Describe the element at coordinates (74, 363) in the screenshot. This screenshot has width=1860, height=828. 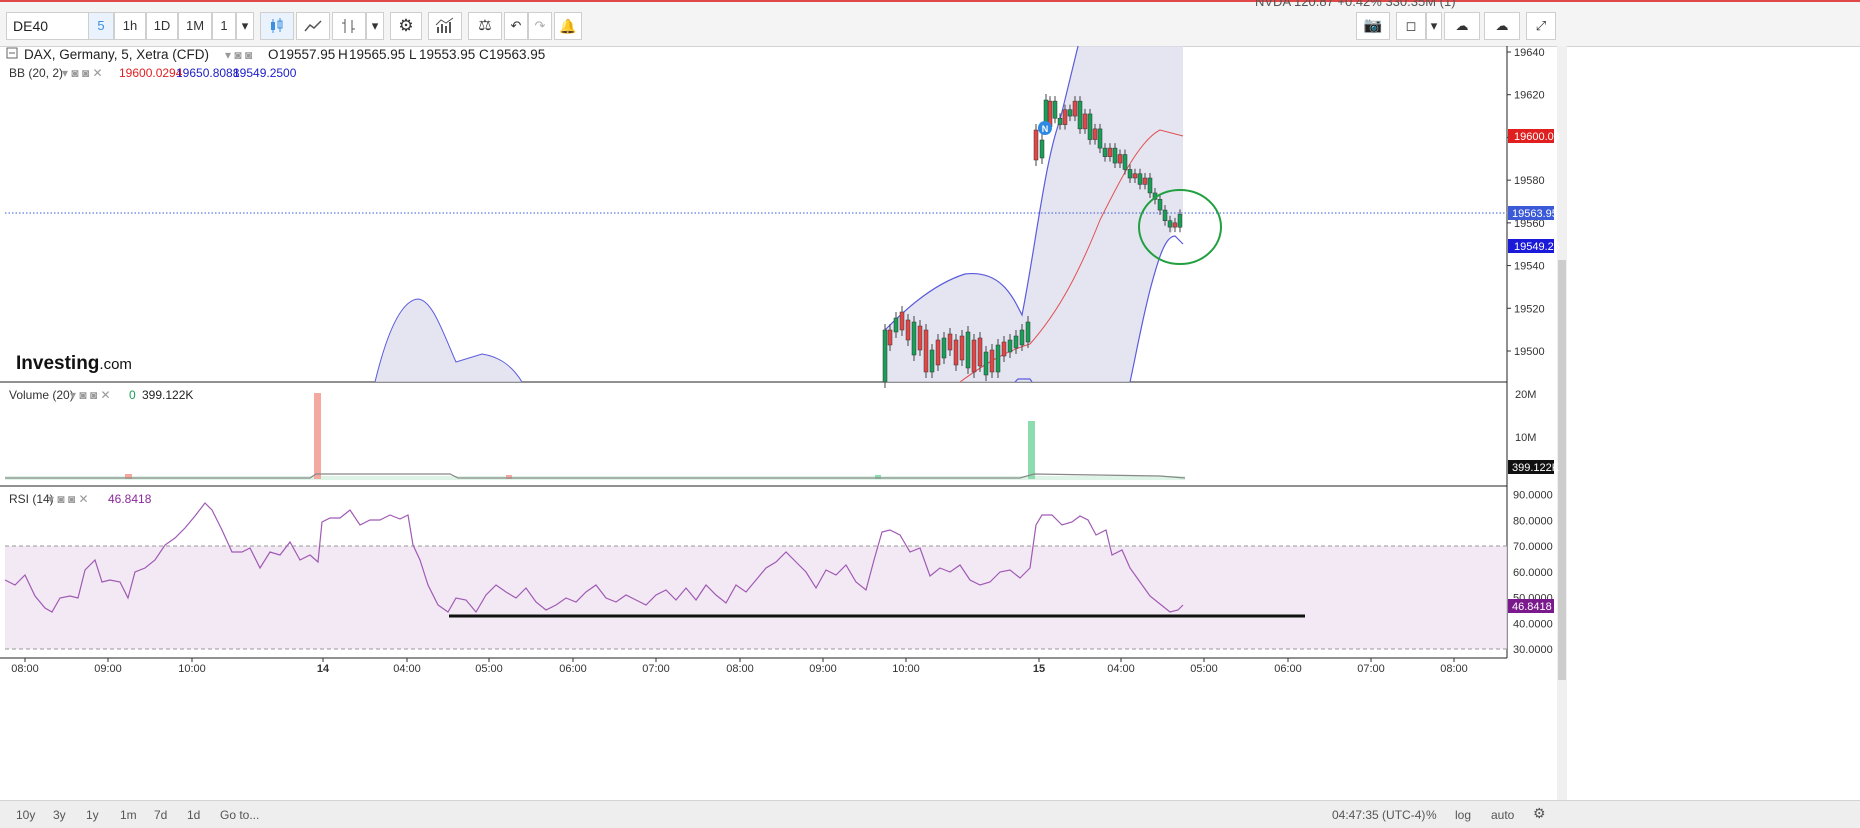
I see `investing-logo: Investing.com` at that location.